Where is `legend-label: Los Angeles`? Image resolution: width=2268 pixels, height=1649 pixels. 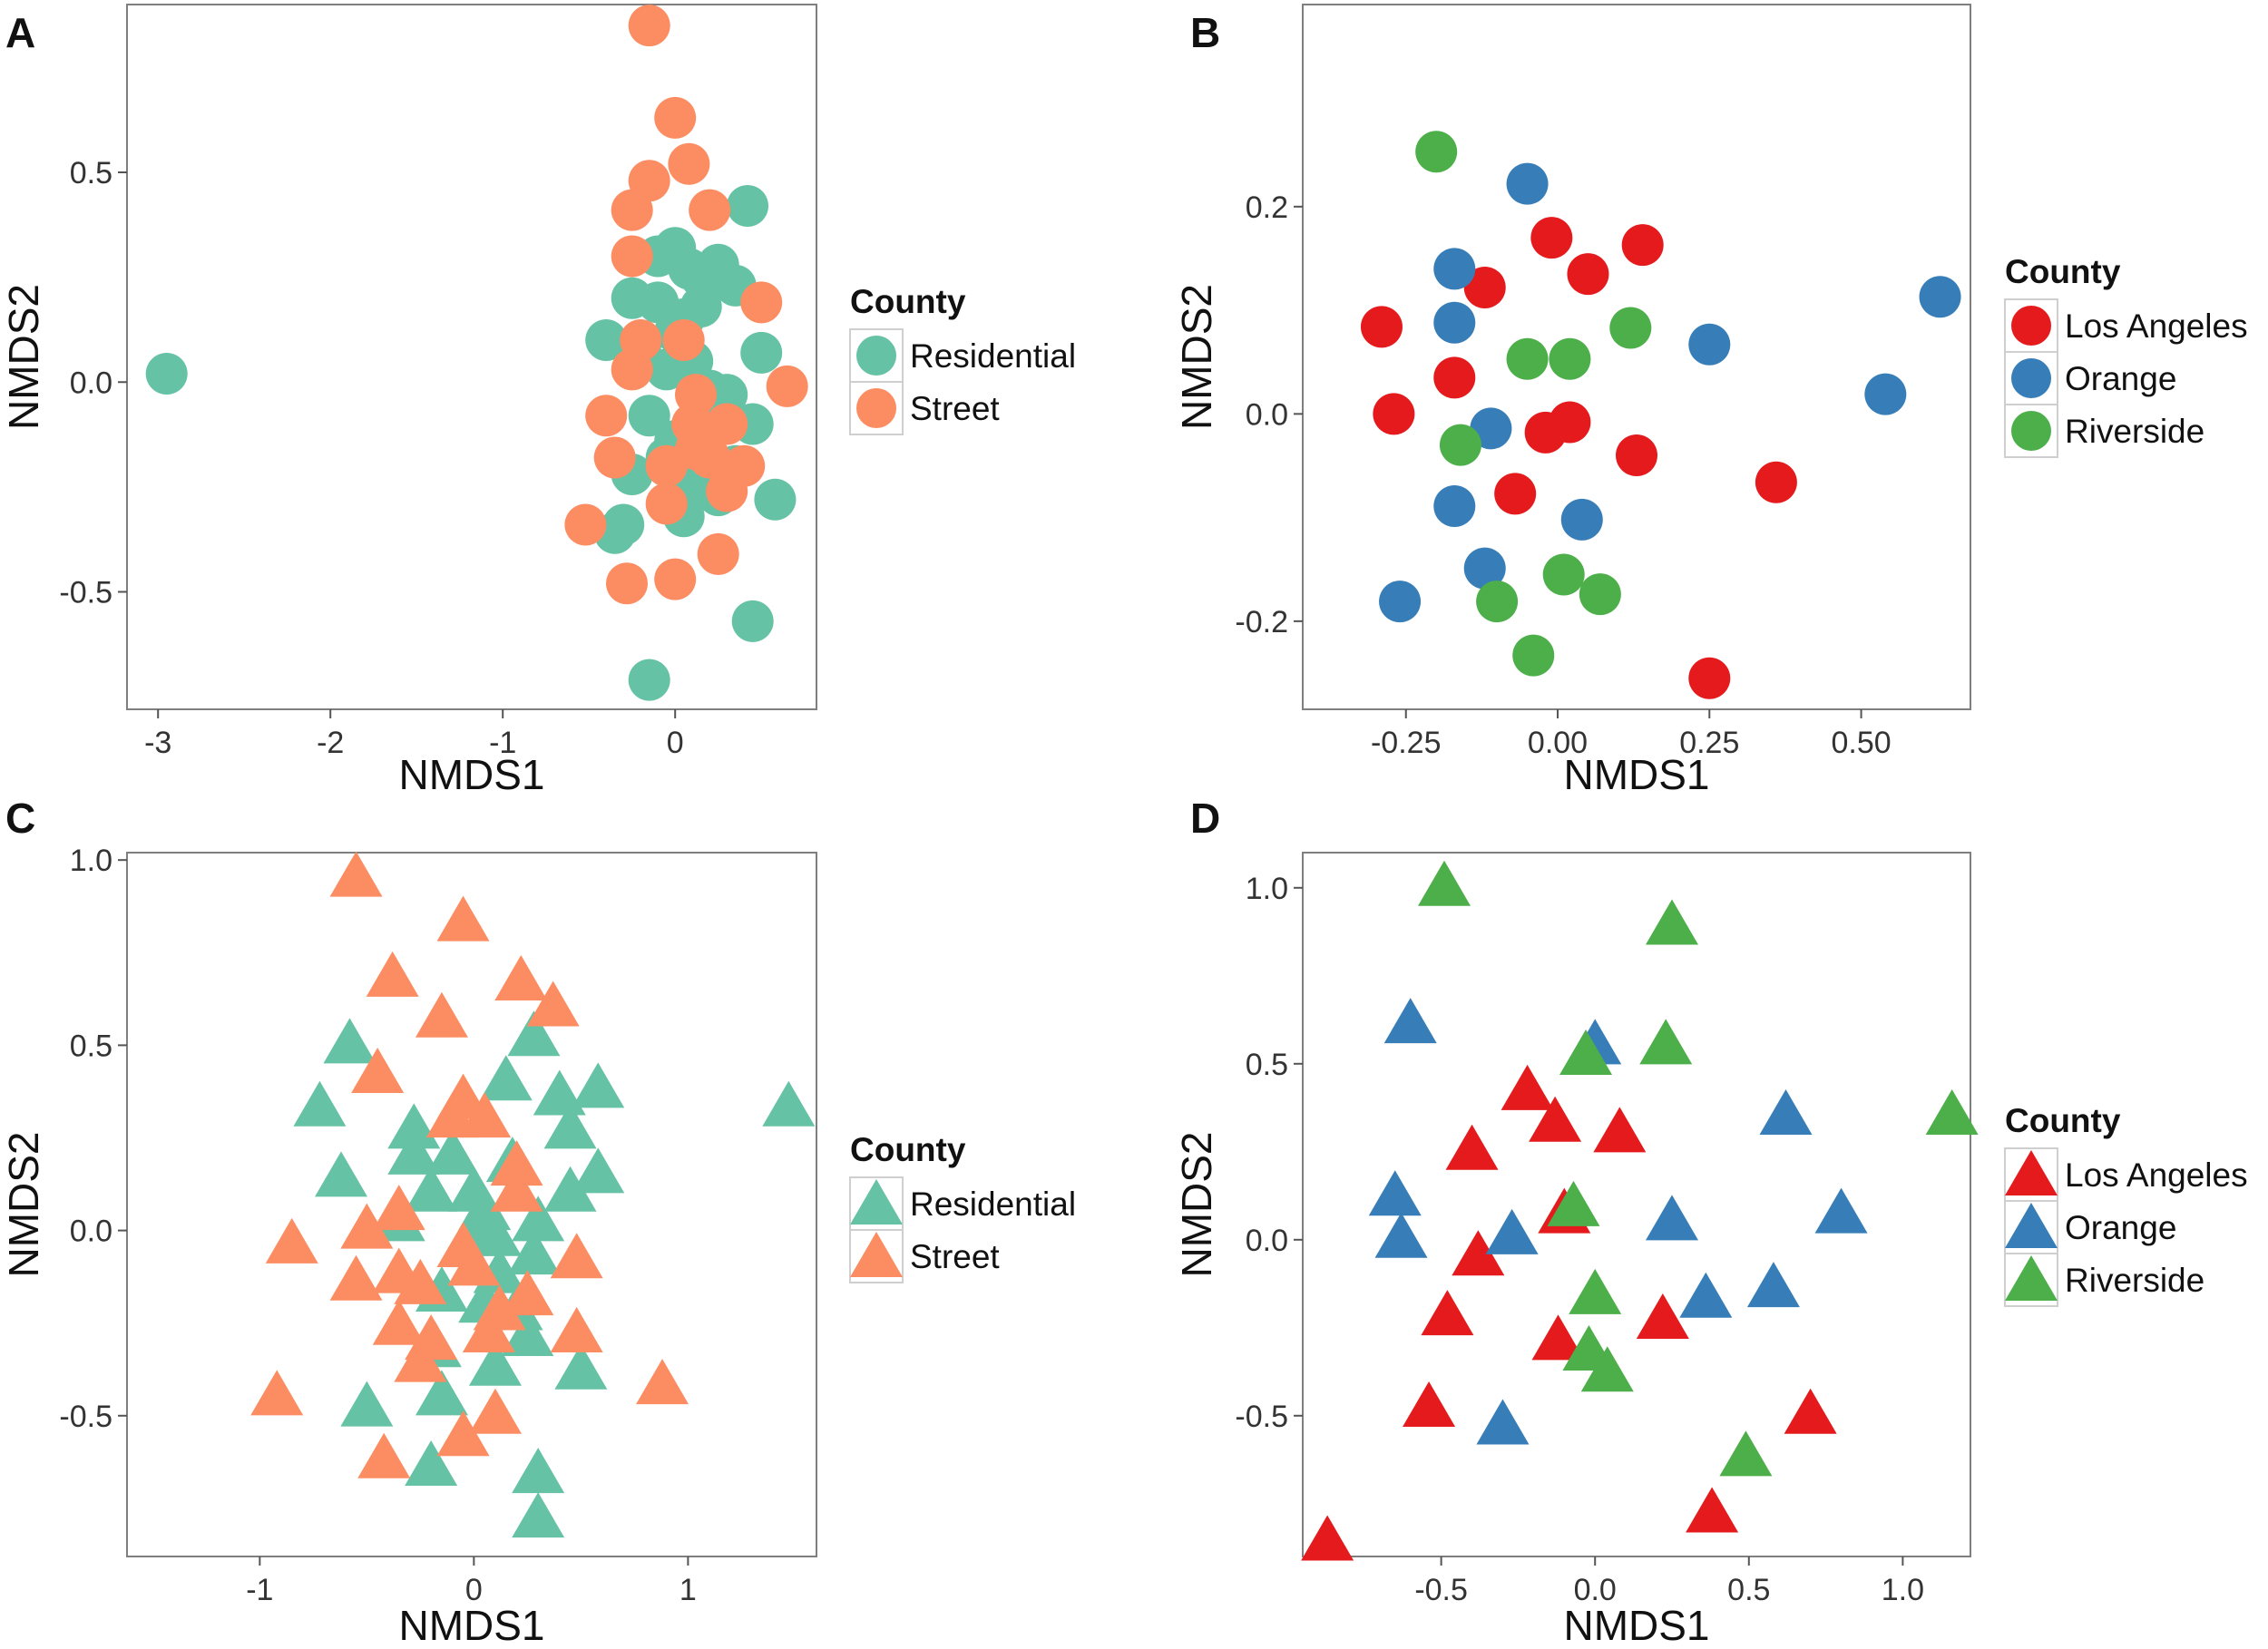
legend-label: Los Angeles is located at coordinates (2157, 1175).